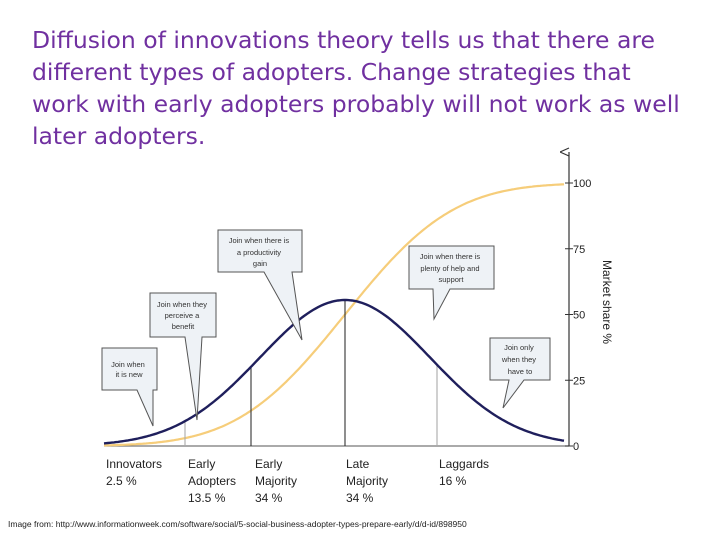  Describe the element at coordinates (183, 326) in the screenshot. I see `bubble-early-adopters-line-3: benefit` at that location.